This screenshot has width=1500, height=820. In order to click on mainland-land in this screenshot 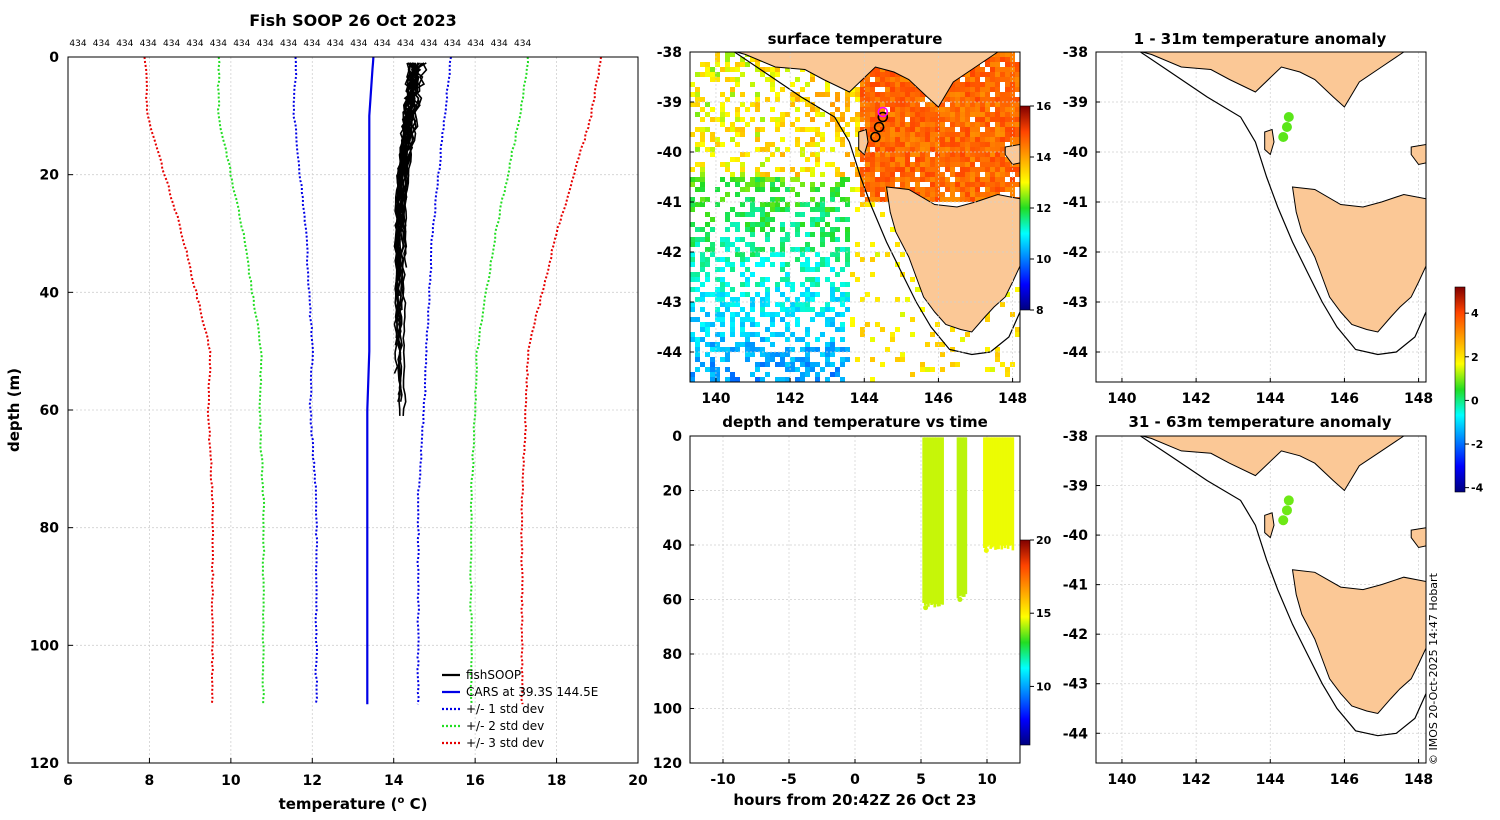, I will do `click(1261, 80)`.